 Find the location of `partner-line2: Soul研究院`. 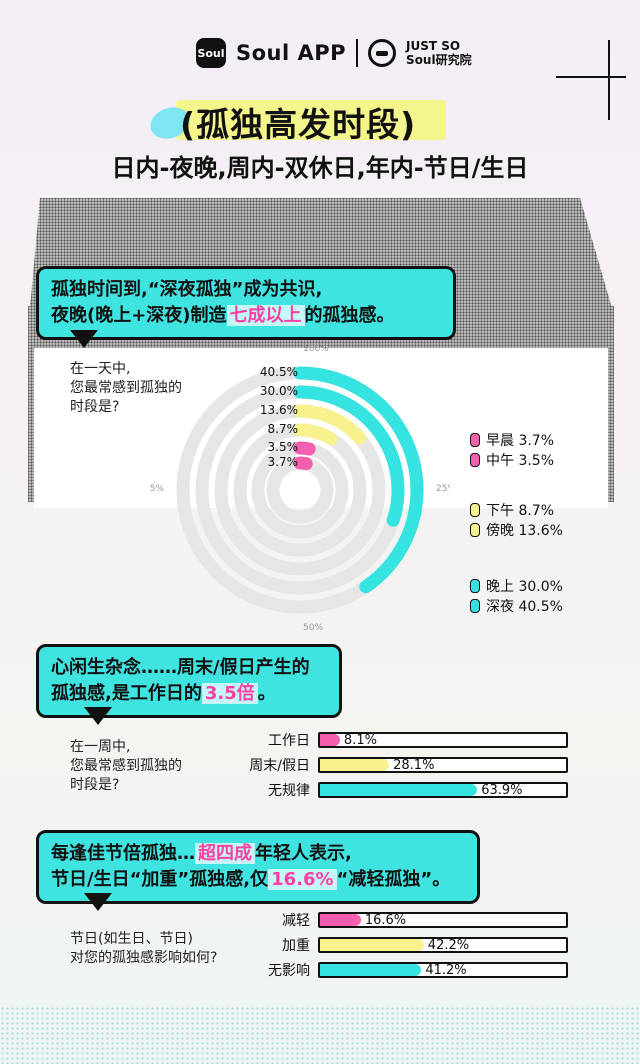

partner-line2: Soul研究院 is located at coordinates (439, 60).